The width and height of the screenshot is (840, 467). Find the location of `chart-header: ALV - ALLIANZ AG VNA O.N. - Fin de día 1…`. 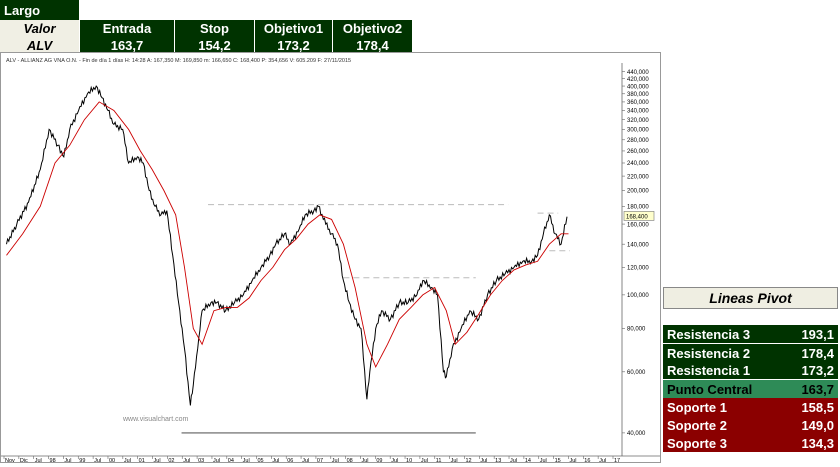

chart-header: ALV - ALLIANZ AG VNA O.N. - Fin de día 1… is located at coordinates (178, 61).